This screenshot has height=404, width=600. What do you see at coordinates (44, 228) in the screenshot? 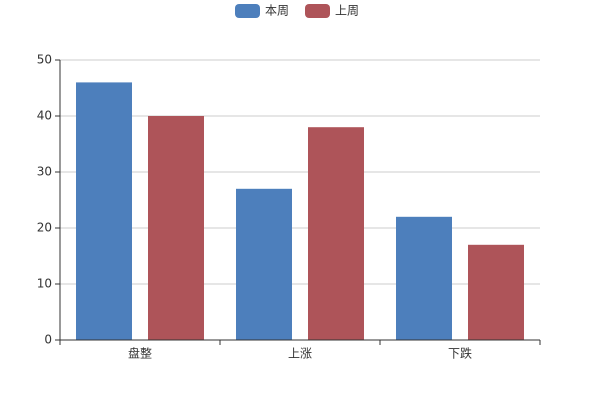
I see `y-tick-label: 20` at bounding box center [44, 228].